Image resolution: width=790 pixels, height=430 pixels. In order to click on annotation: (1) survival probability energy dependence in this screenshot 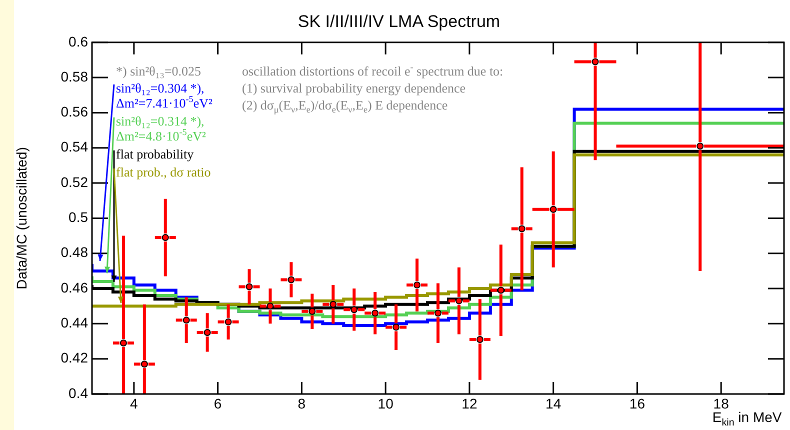, I will do `click(354, 88)`.